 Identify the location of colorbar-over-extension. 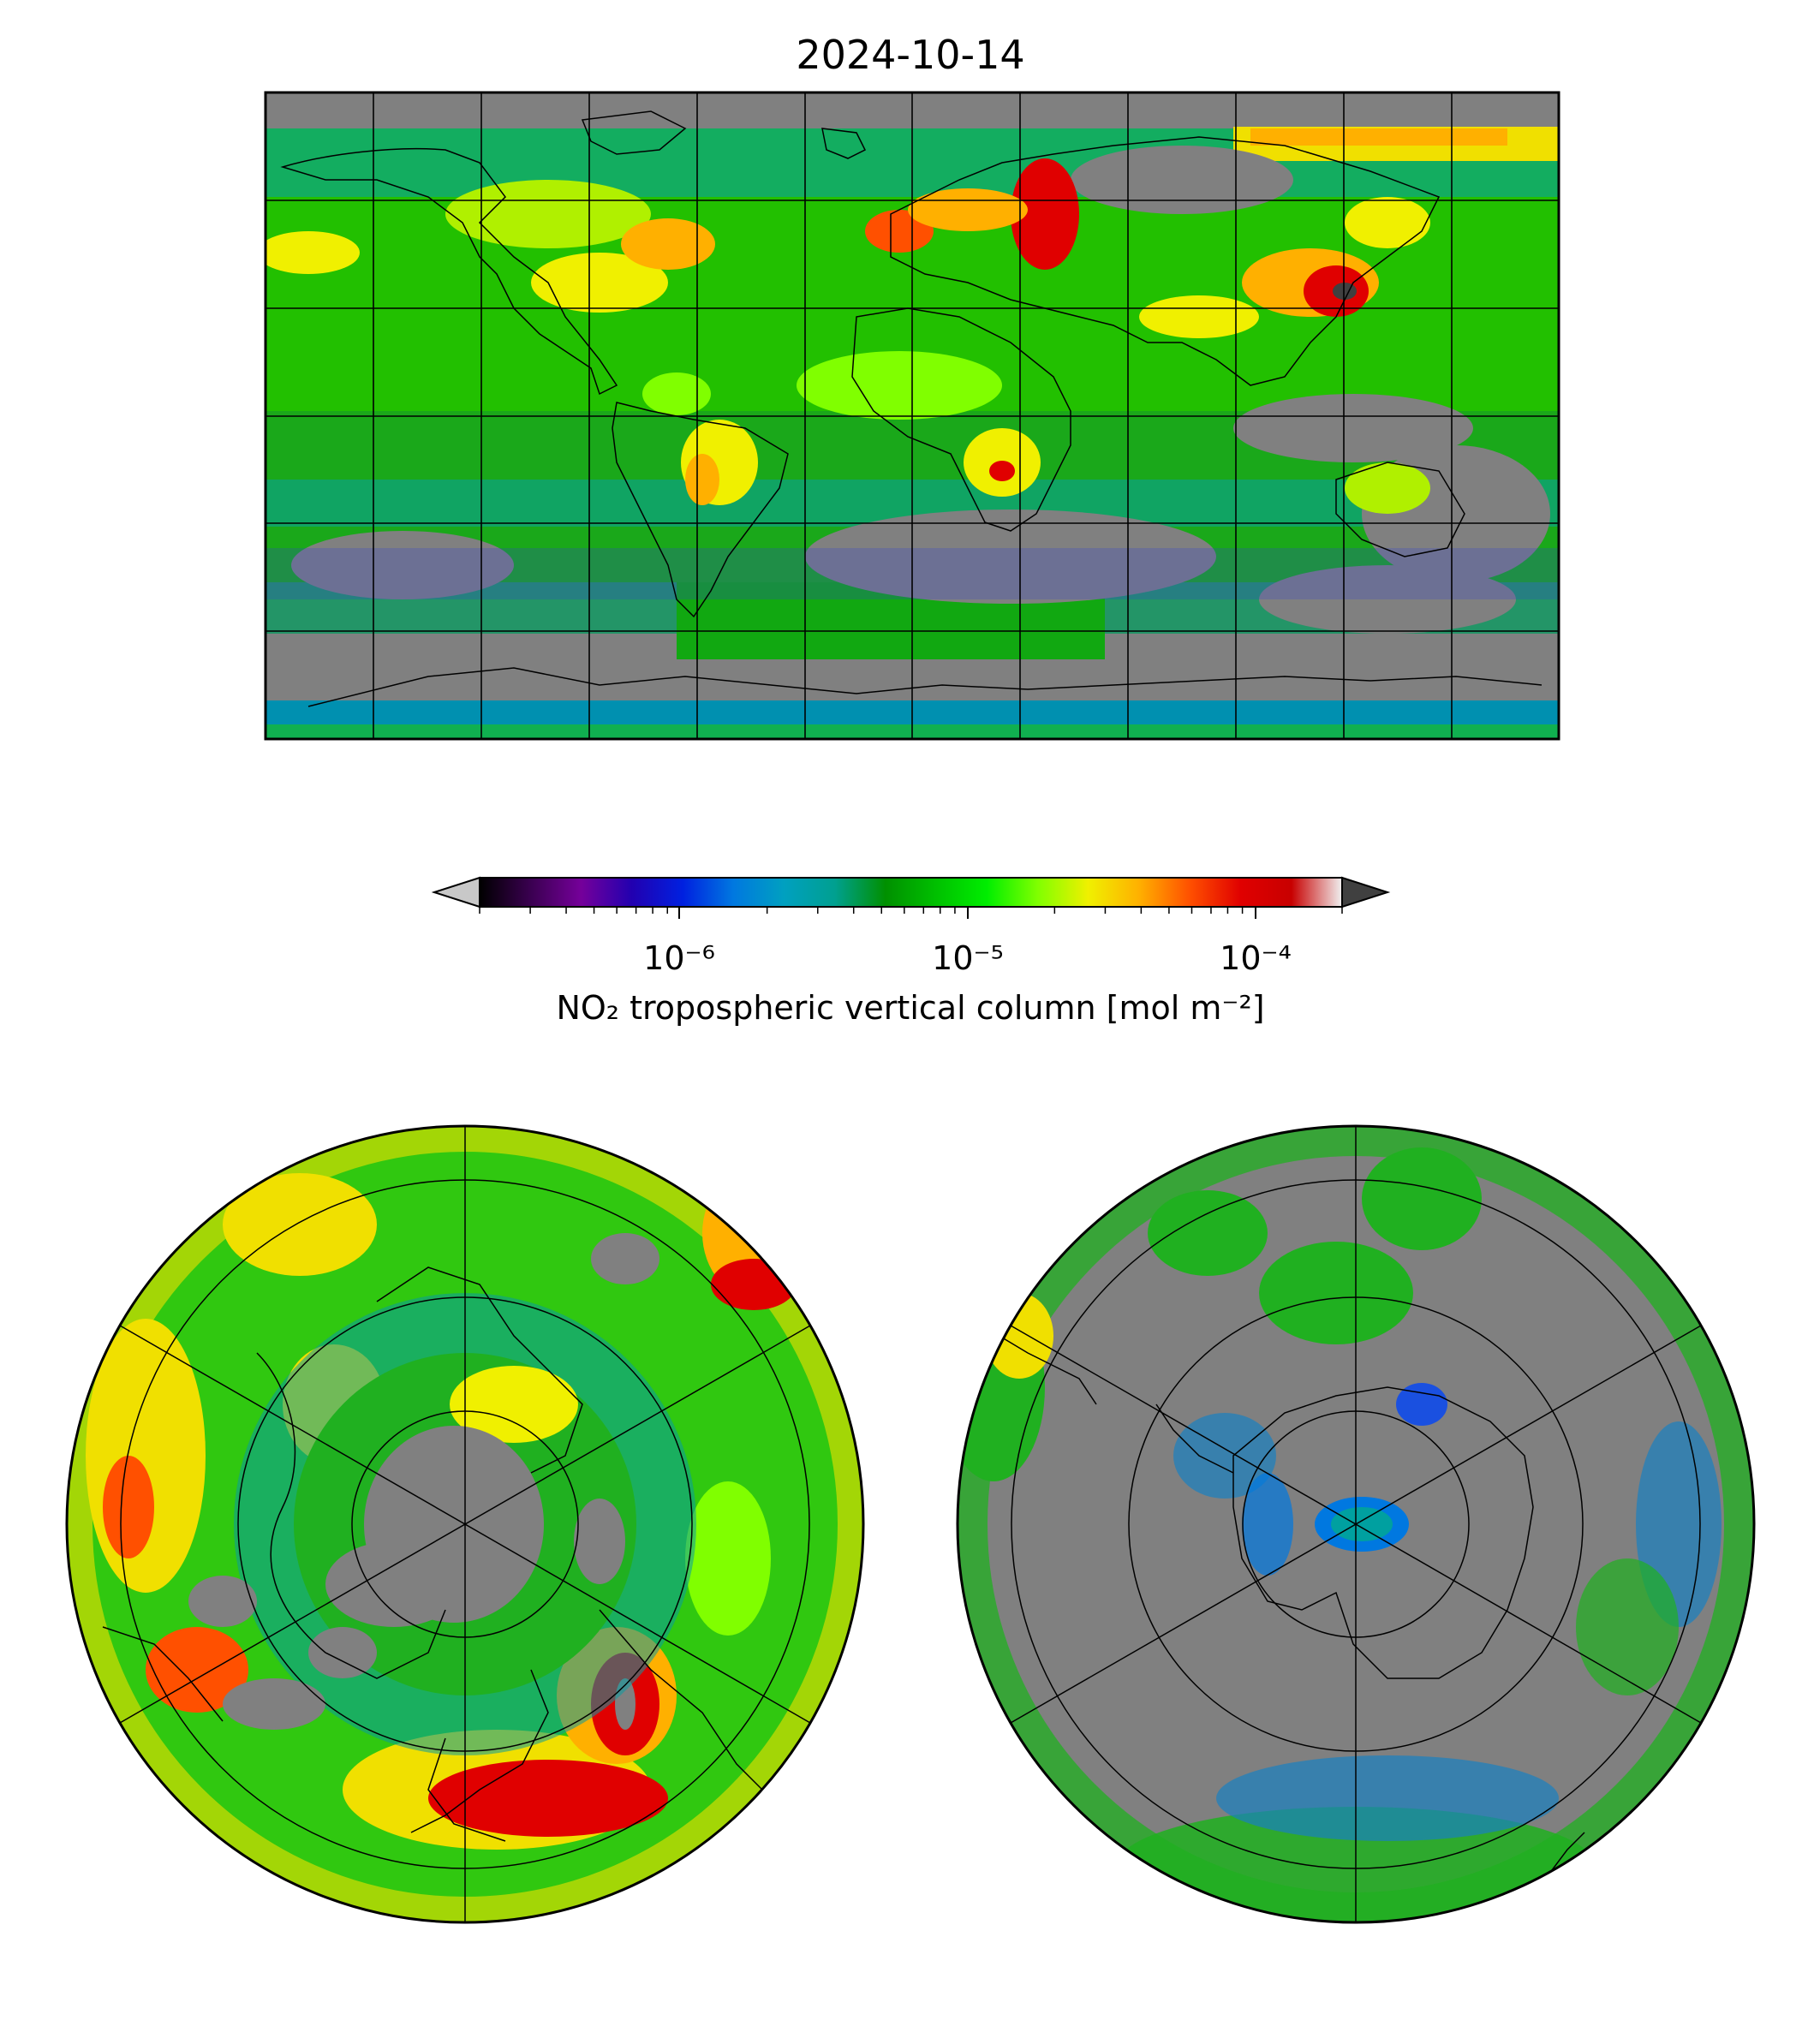
(1366, 892).